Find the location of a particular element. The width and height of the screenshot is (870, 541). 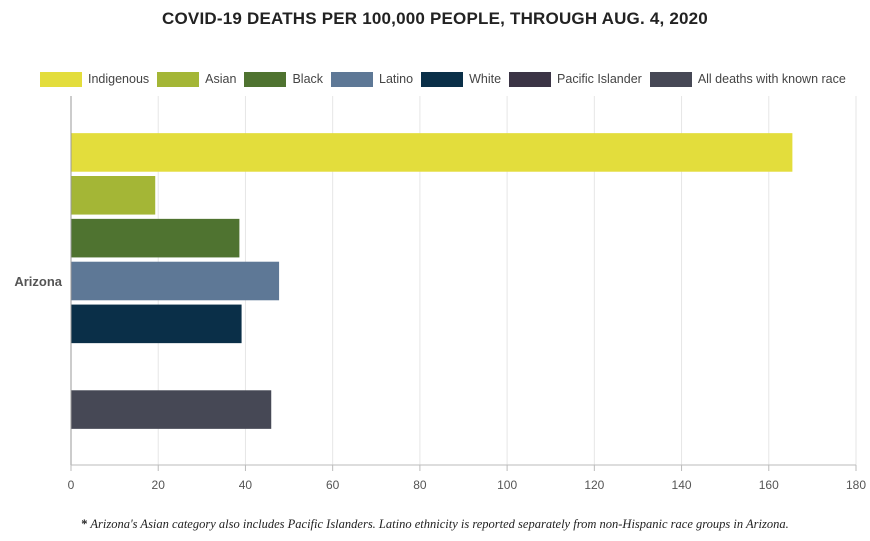

x-tick-label: 100 is located at coordinates (507, 485).